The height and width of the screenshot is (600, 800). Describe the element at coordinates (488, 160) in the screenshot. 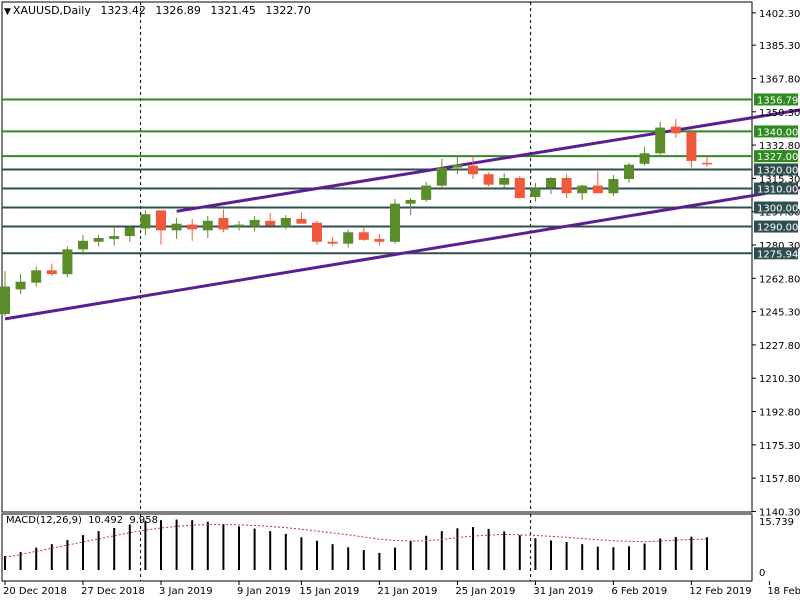

I see `trend-line-upper-channel` at that location.